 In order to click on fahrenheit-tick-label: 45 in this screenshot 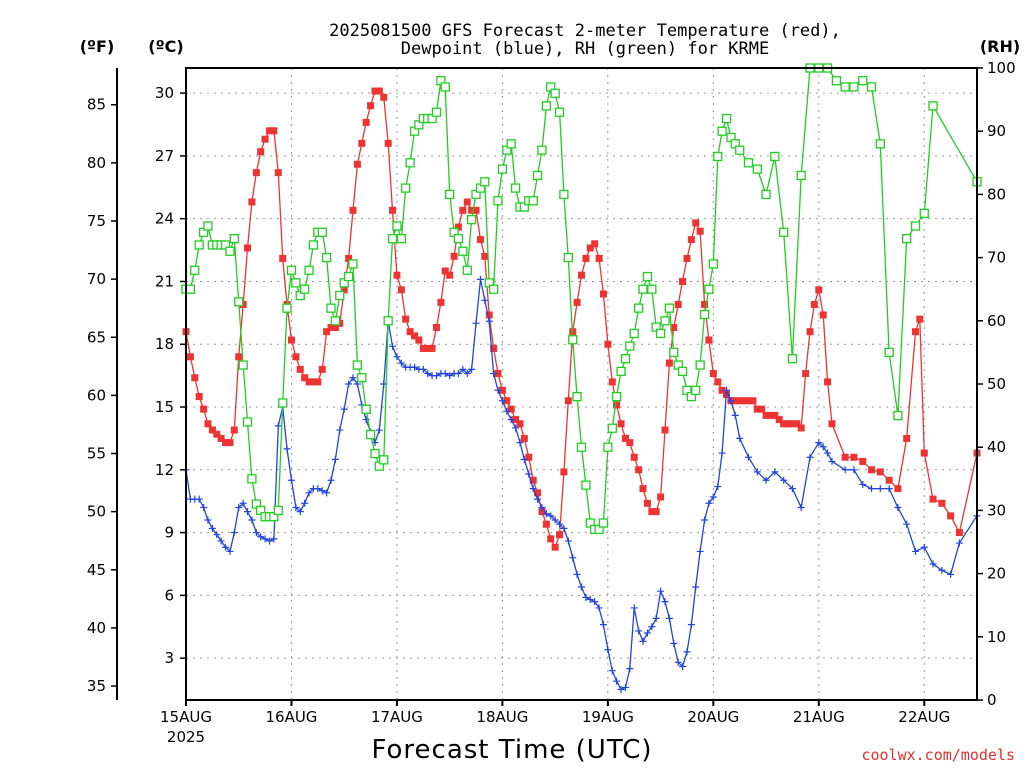, I will do `click(96, 570)`.